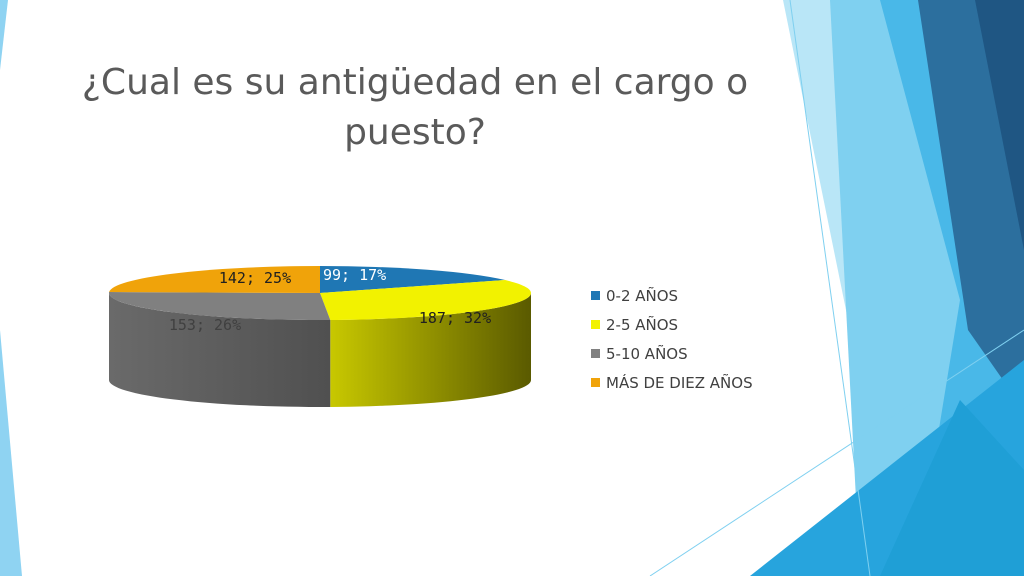  Describe the element at coordinates (354, 275) in the screenshot. I see `data-label-0: 99; 17%` at that location.